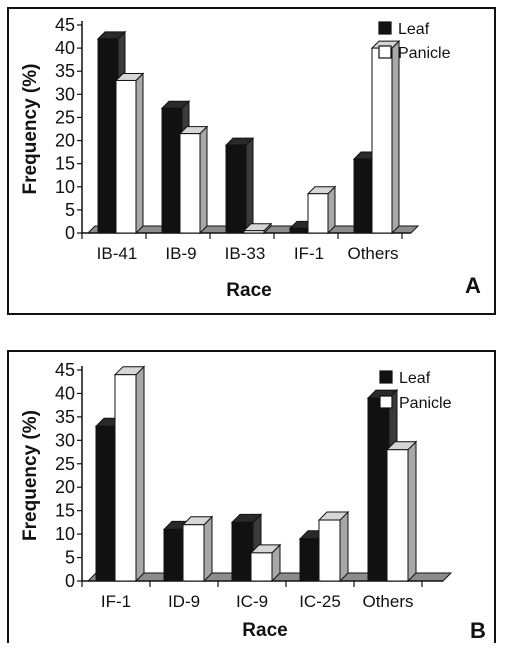 Image resolution: width=505 pixels, height=649 pixels. Describe the element at coordinates (245, 253) in the screenshot. I see `x-tick-label: IB-33` at that location.